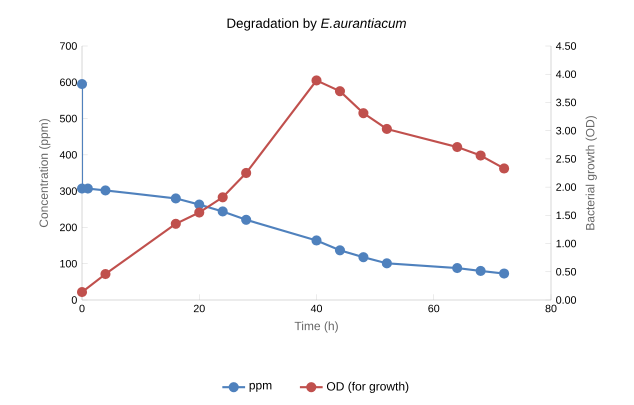 The image size is (634, 405). Describe the element at coordinates (566, 244) in the screenshot. I see `y2-tick-label: 1.00` at that location.